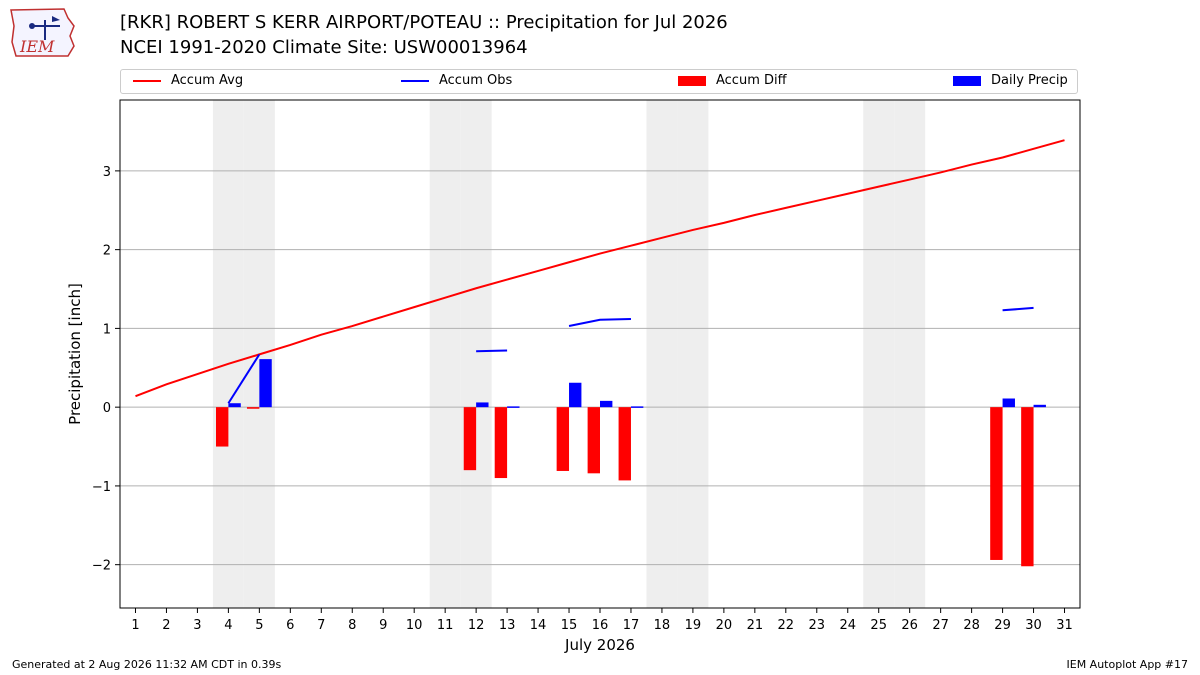 The height and width of the screenshot is (675, 1200). Describe the element at coordinates (1002, 625) in the screenshot. I see `x-tick-label: 29` at that location.